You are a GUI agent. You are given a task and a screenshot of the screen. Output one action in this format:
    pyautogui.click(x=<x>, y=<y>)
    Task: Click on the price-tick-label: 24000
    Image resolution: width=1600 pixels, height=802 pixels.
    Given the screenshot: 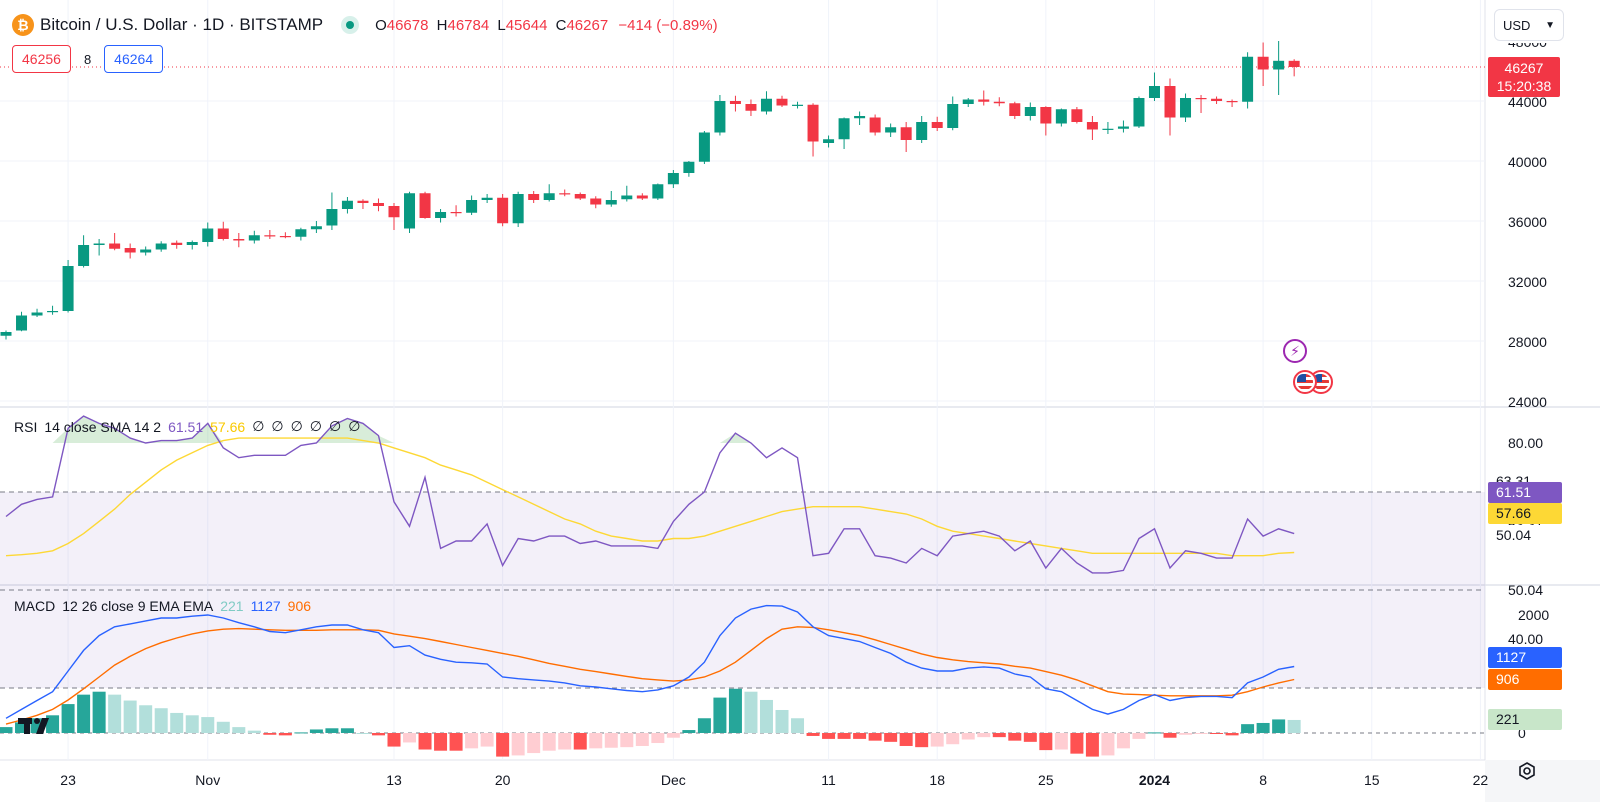 What is the action you would take?
    pyautogui.click(x=1527, y=402)
    